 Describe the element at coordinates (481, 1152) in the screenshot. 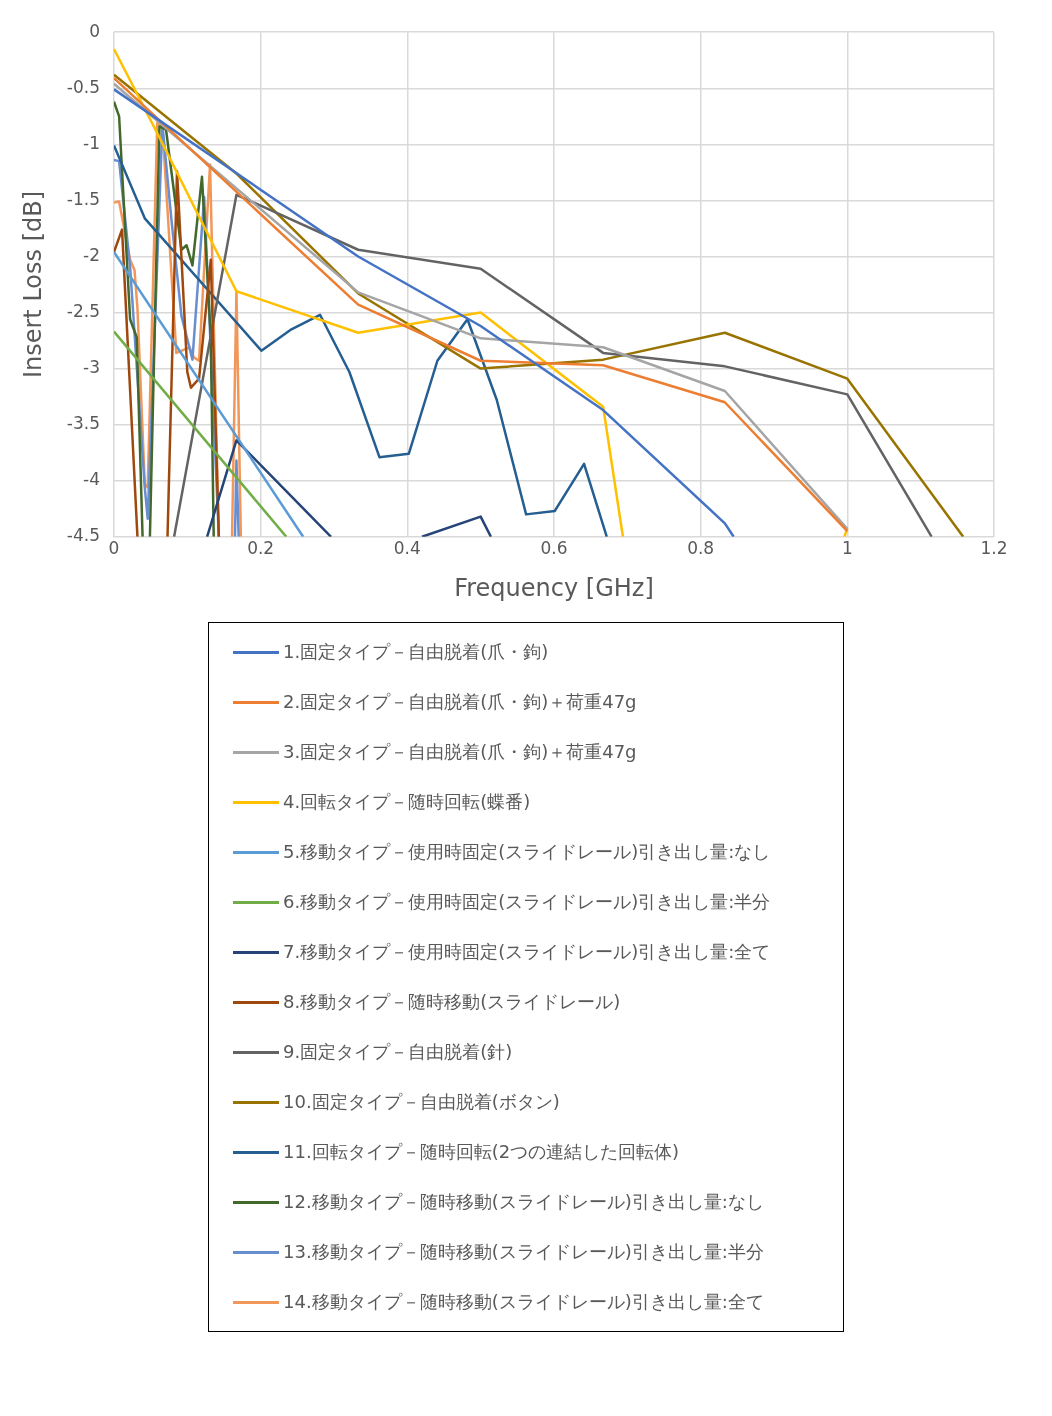

I see `legend-label: 11.回転タイプ－随時回転(2つの連結した回転体)` at that location.